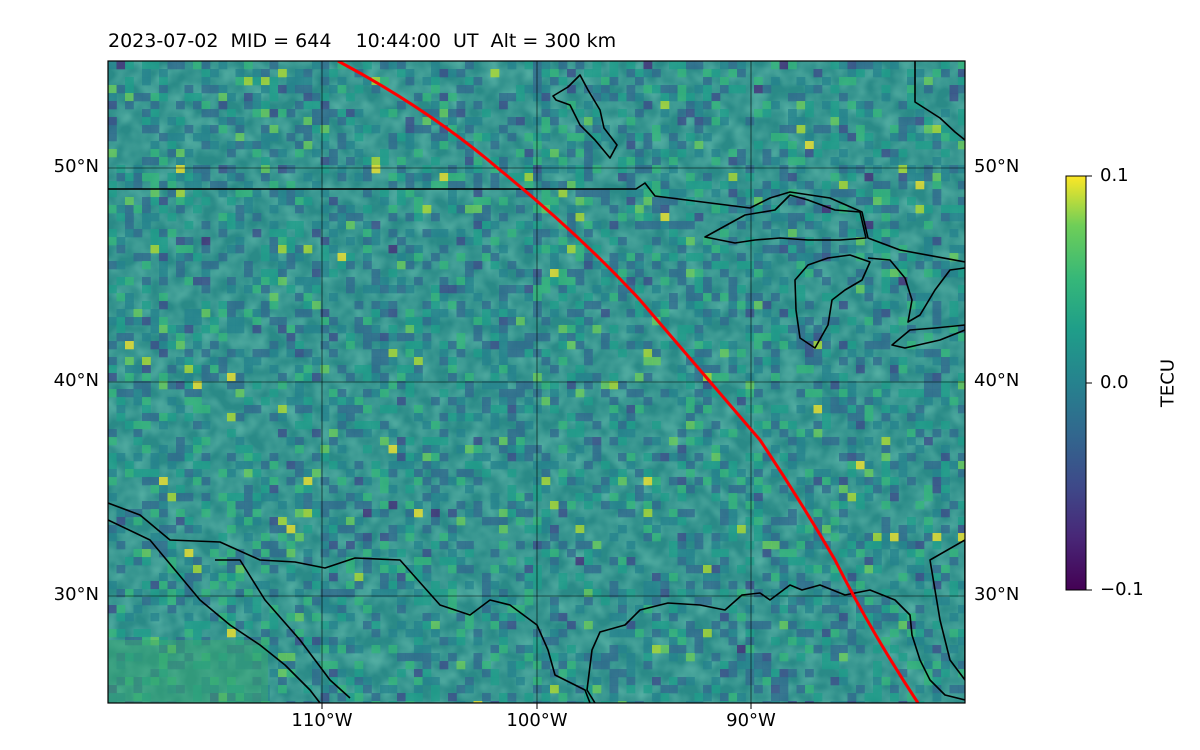  What do you see at coordinates (751, 720) in the screenshot?
I see `lon-label-90: 90°W` at bounding box center [751, 720].